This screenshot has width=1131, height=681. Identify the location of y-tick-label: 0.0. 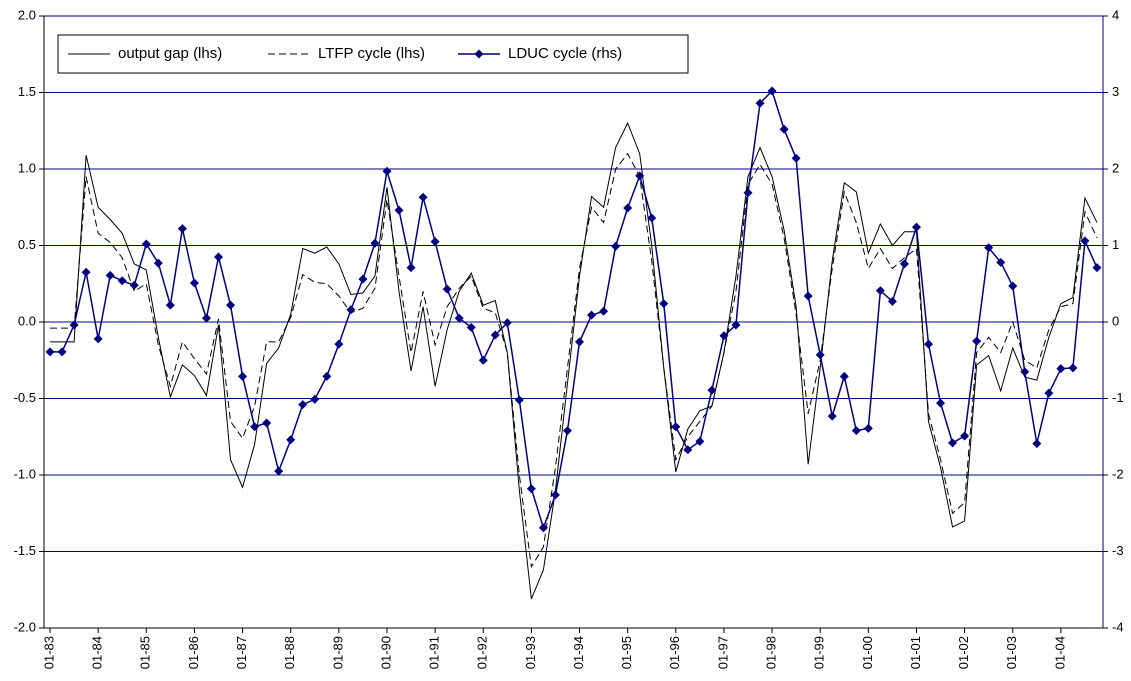
(27, 320).